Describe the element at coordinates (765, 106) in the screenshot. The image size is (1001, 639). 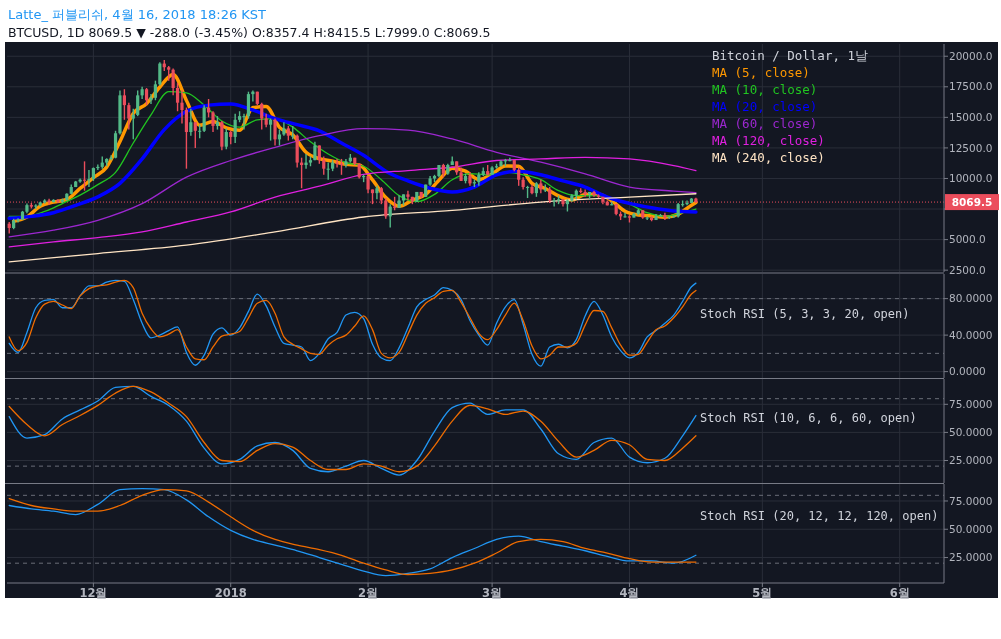
I see `text: MA (20, close)` at that location.